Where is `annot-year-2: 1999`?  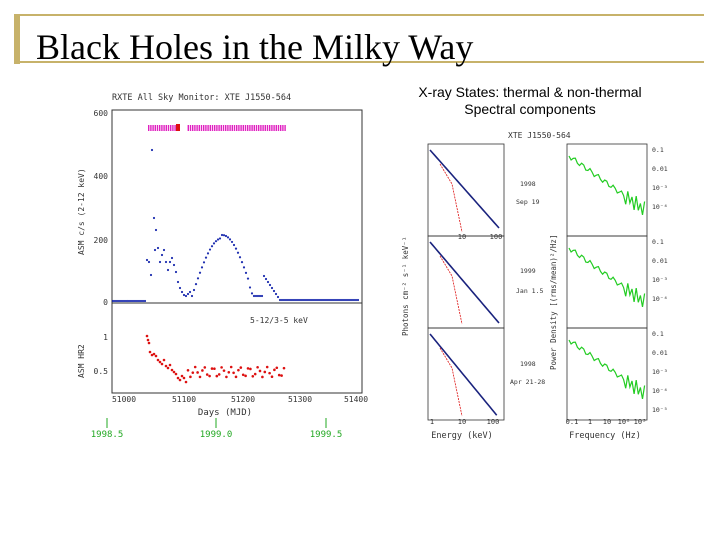 annot-year-2: 1999 is located at coordinates (528, 271).